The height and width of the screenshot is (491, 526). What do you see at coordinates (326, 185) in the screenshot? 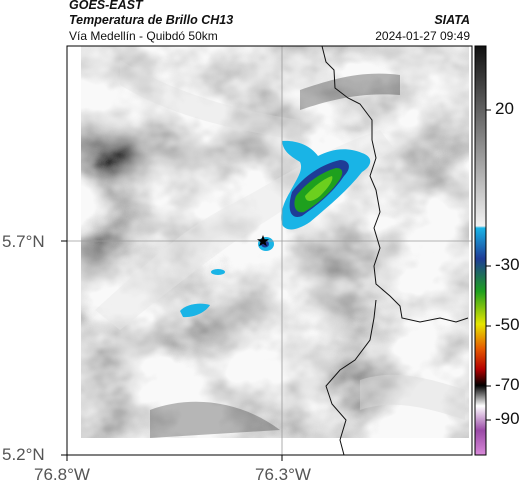
I see `convective-cloud-main` at bounding box center [326, 185].